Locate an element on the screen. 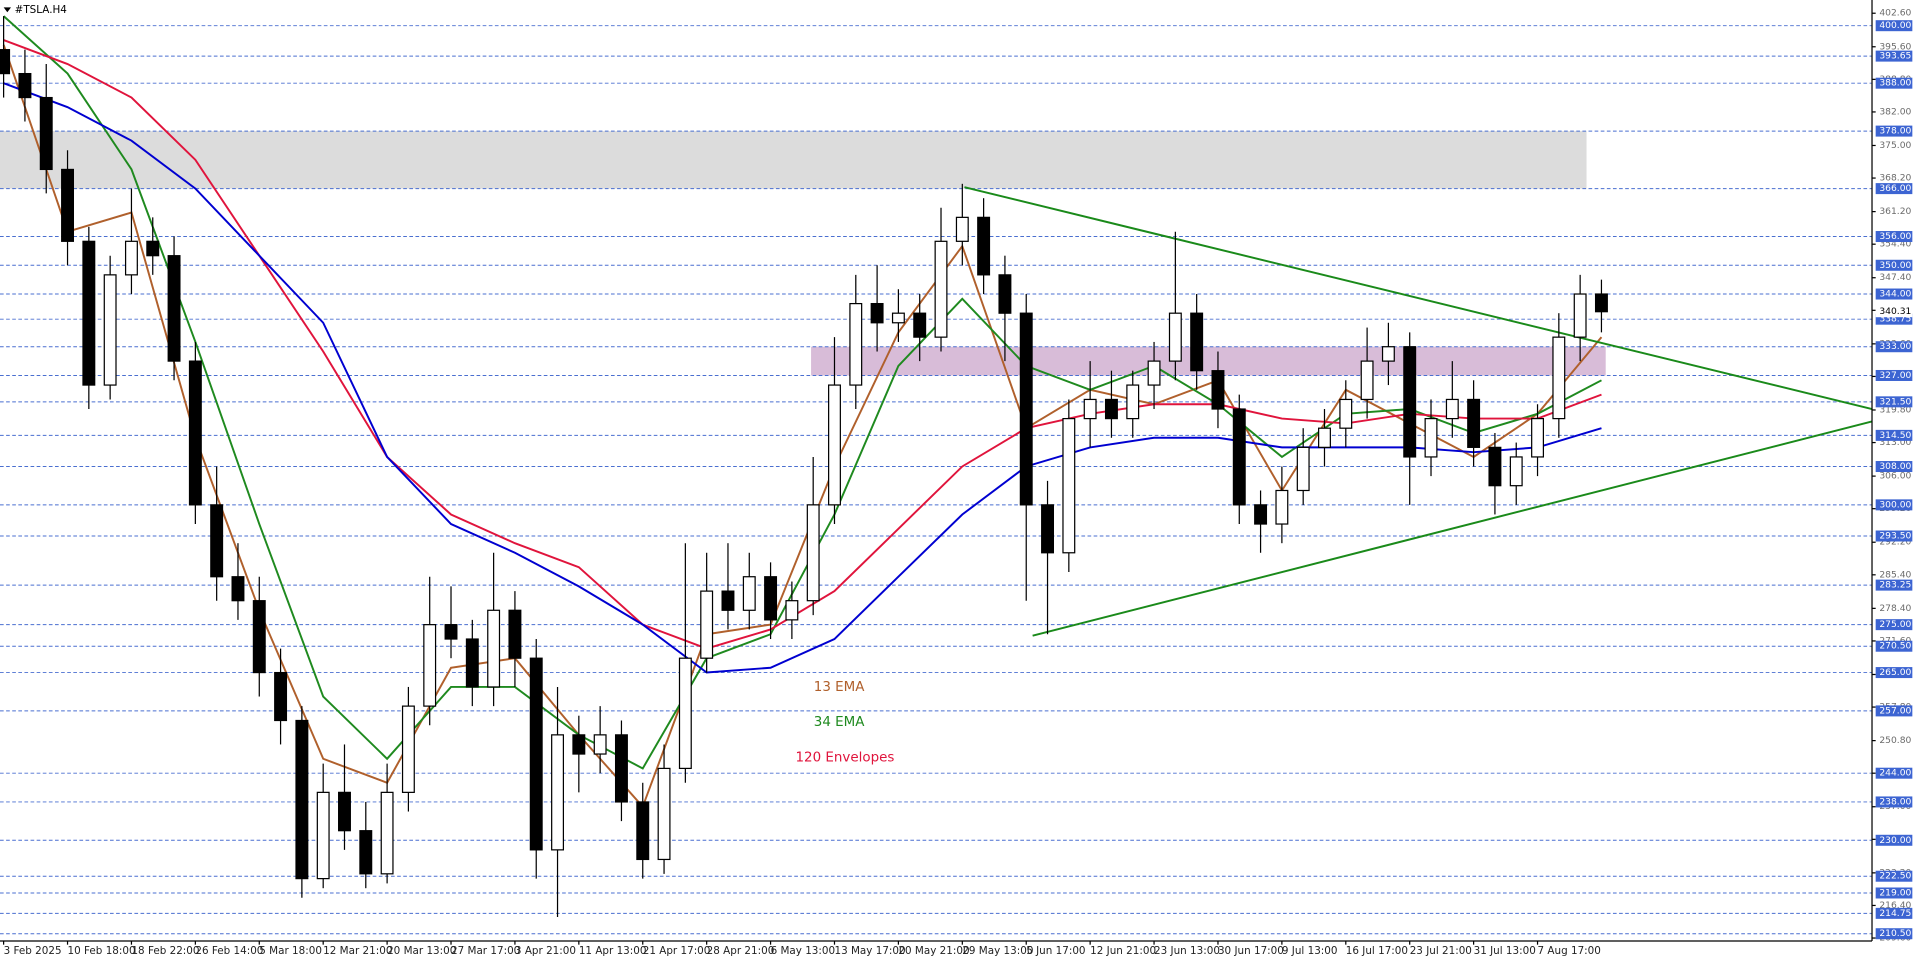 The image size is (1916, 963). level-label: 393.65 is located at coordinates (1895, 56).